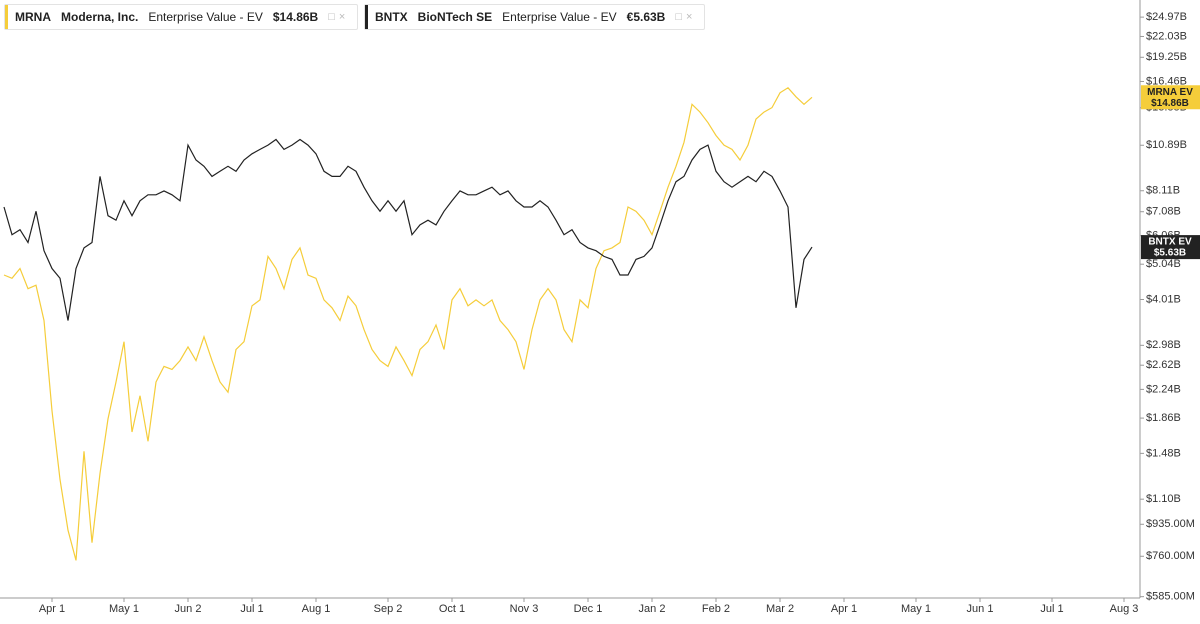 The height and width of the screenshot is (624, 1200). I want to click on y-tick-label: $760.00M, so click(1170, 556).